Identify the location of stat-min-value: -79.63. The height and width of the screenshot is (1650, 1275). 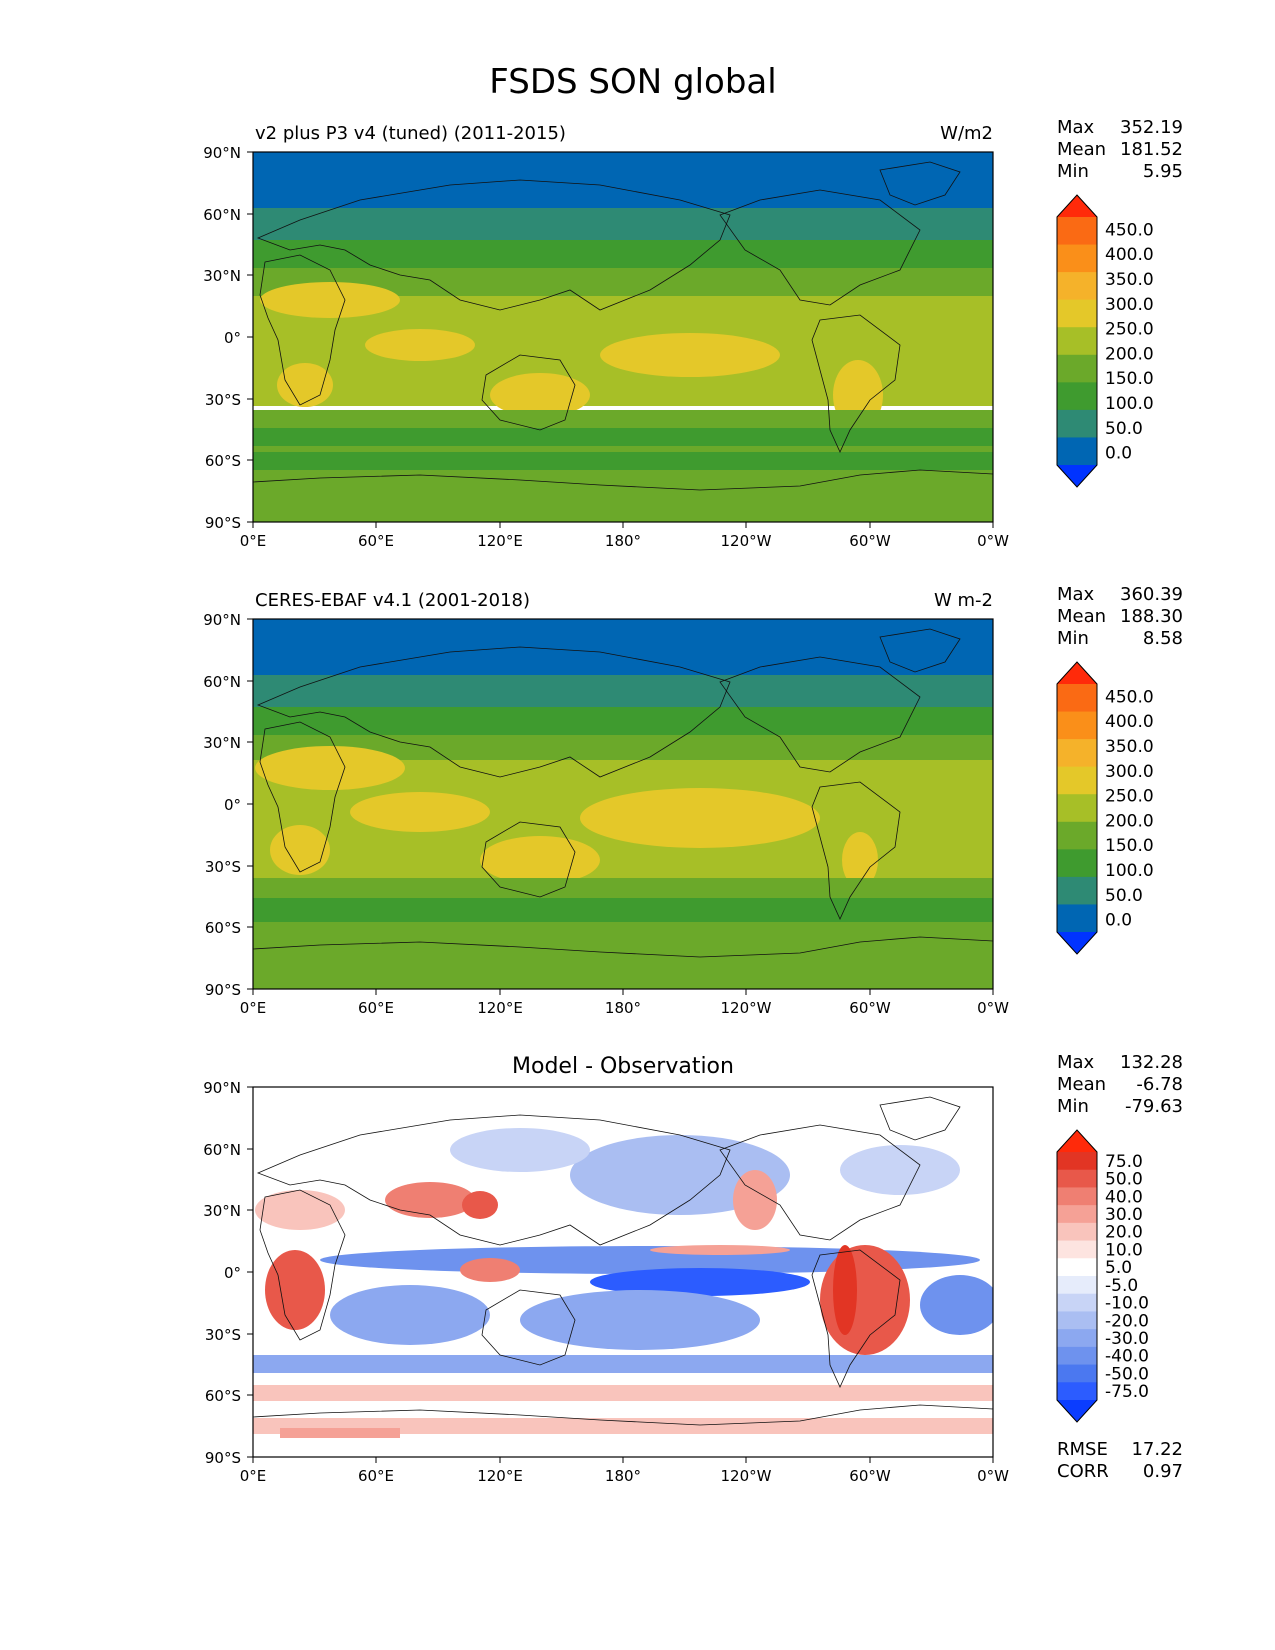
(1154, 1106).